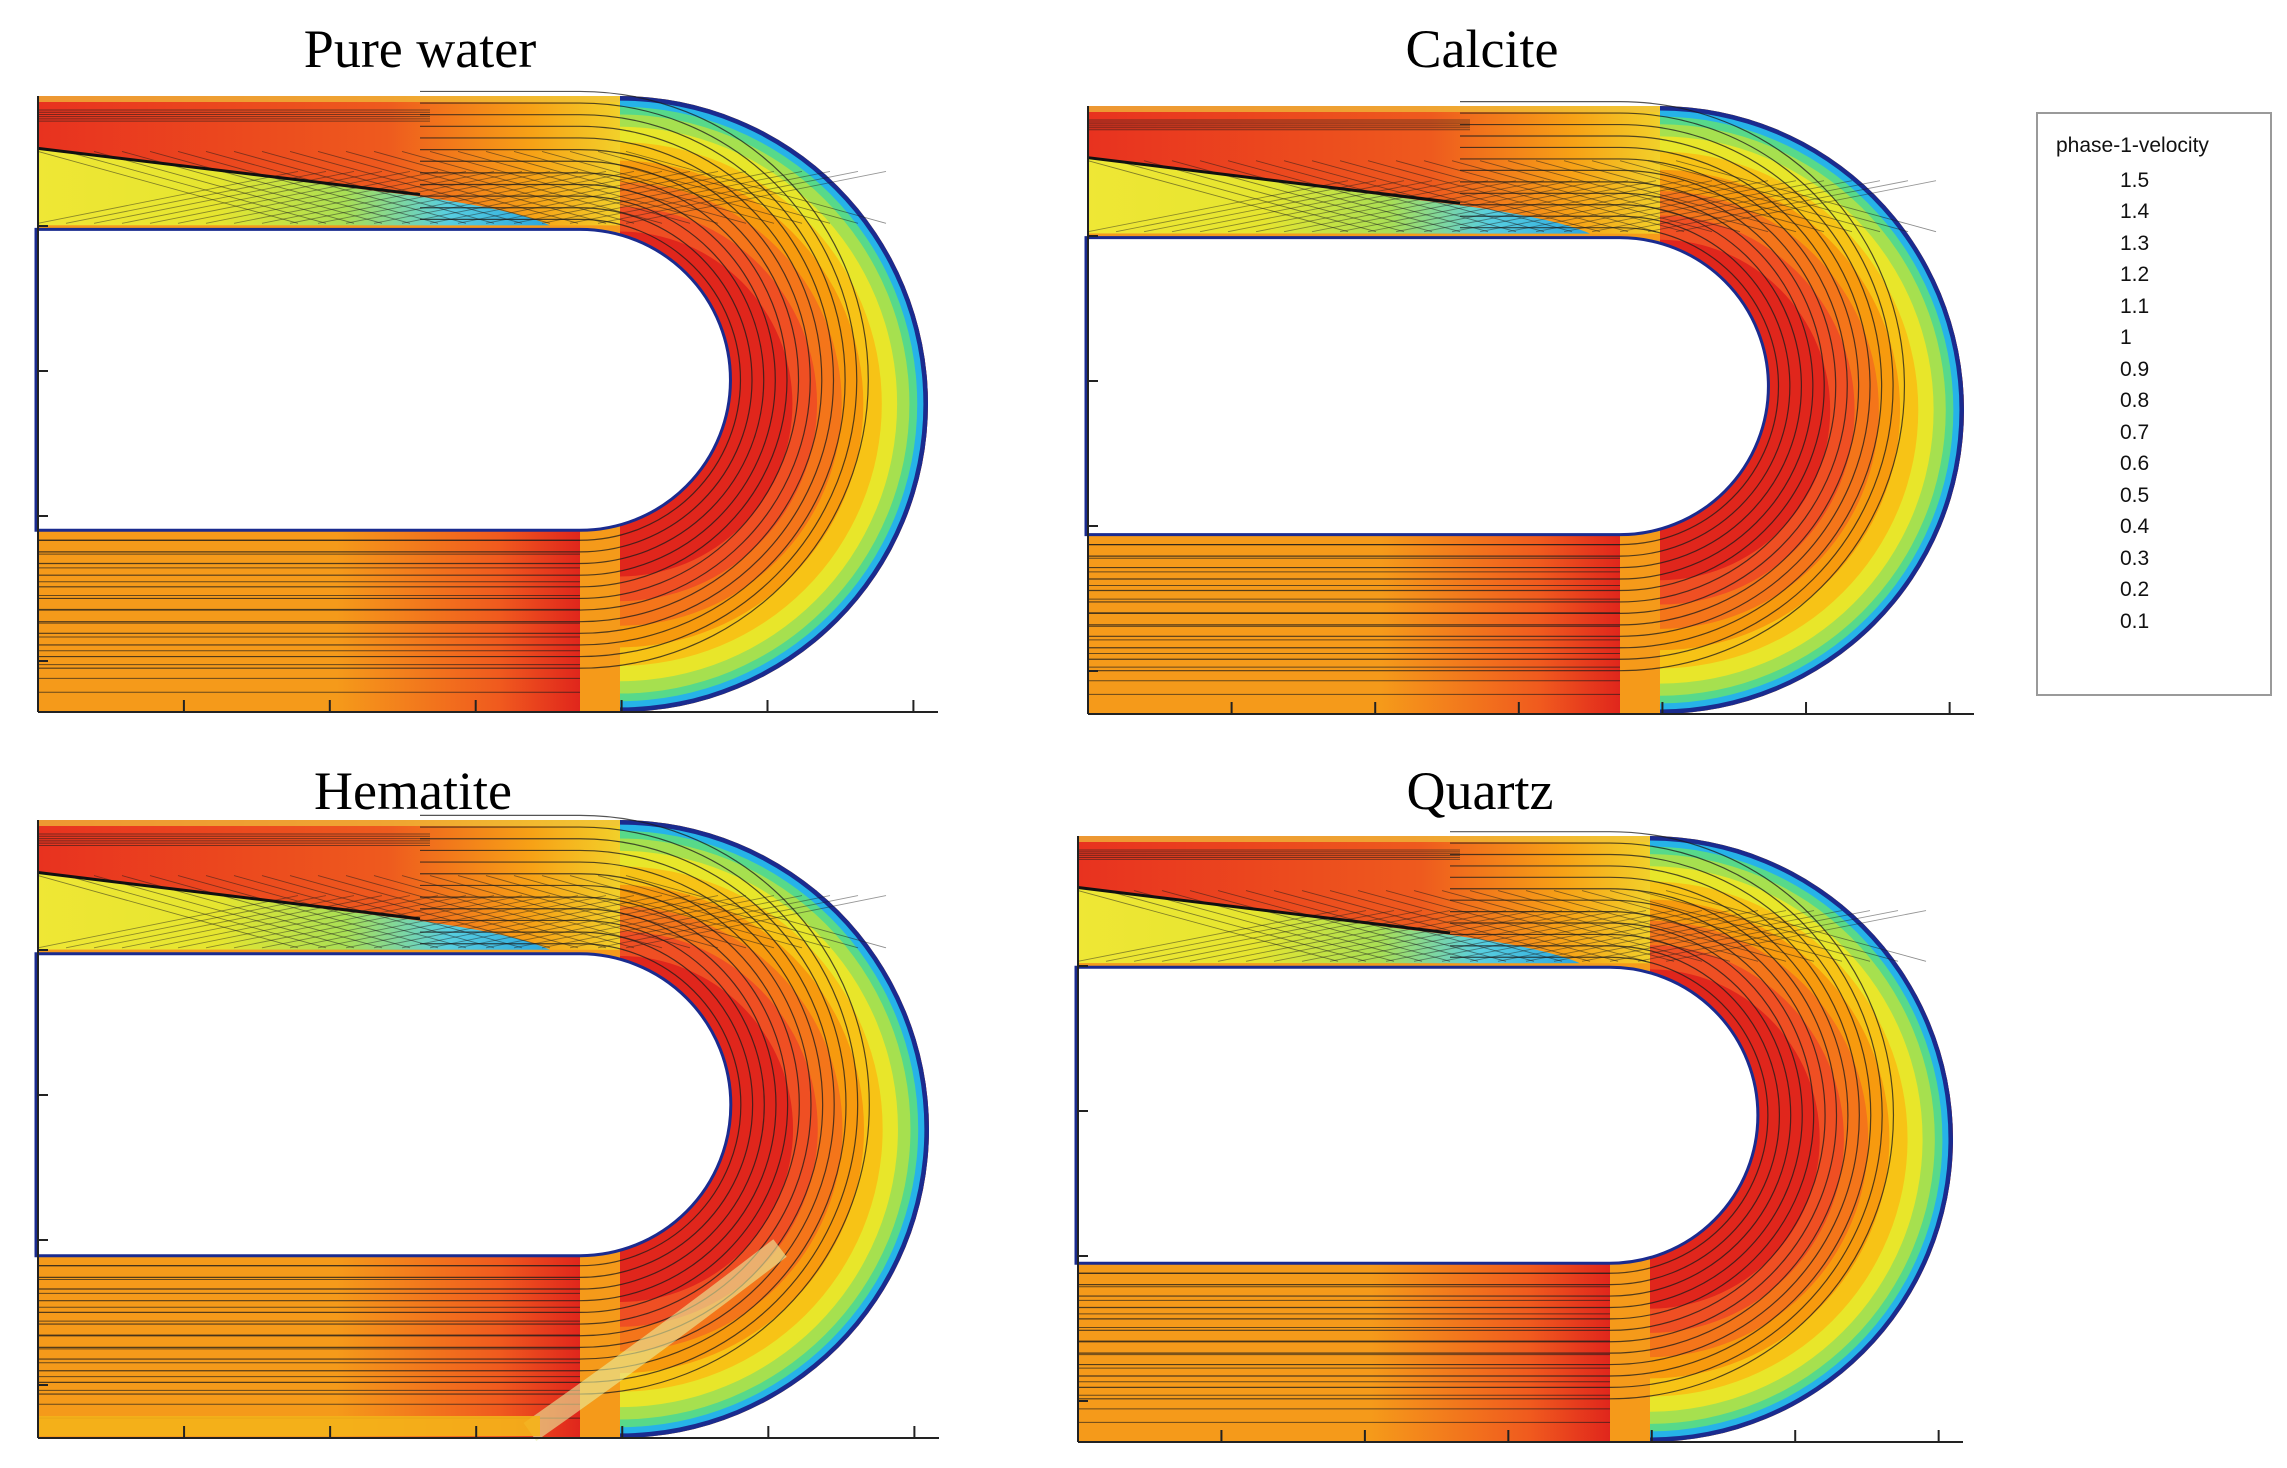  What do you see at coordinates (2135, 212) in the screenshot?
I see `legend-label: 1.4` at bounding box center [2135, 212].